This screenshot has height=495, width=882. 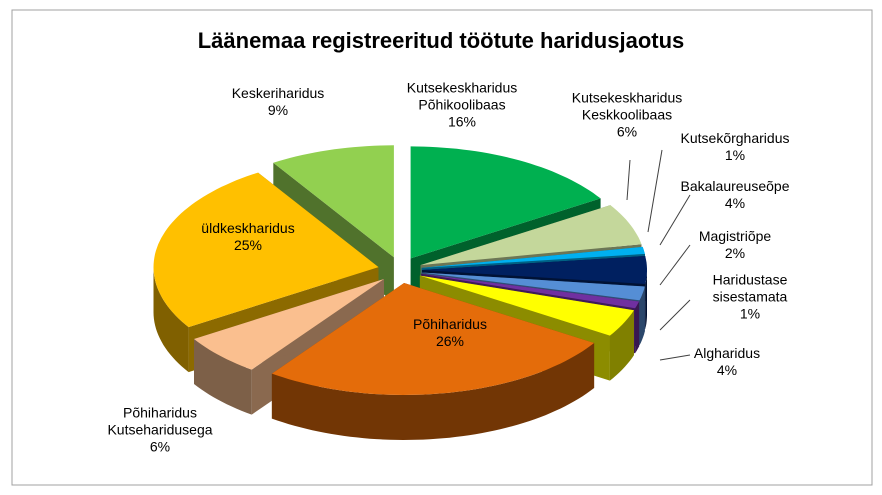 I want to click on value-label: 9%, so click(x=278, y=110).